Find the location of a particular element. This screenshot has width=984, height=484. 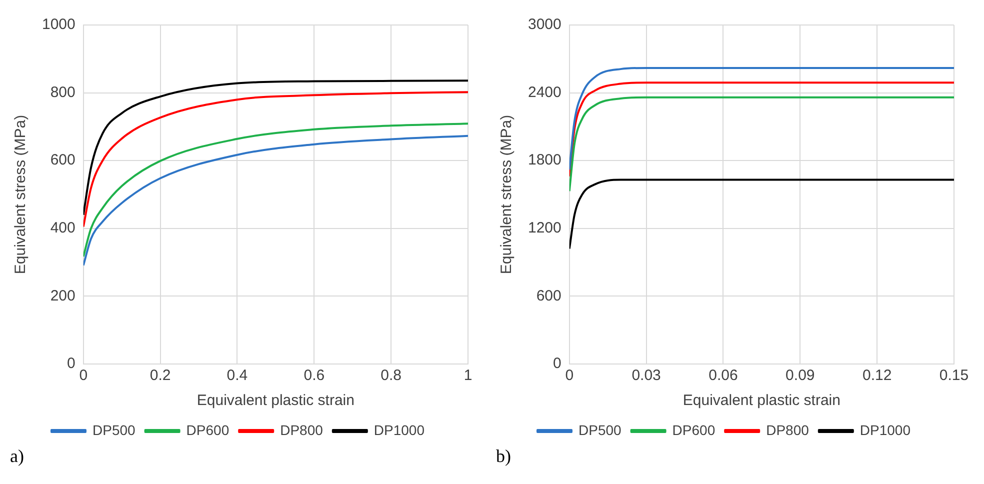

y-tick-label: 200 is located at coordinates (63, 295).